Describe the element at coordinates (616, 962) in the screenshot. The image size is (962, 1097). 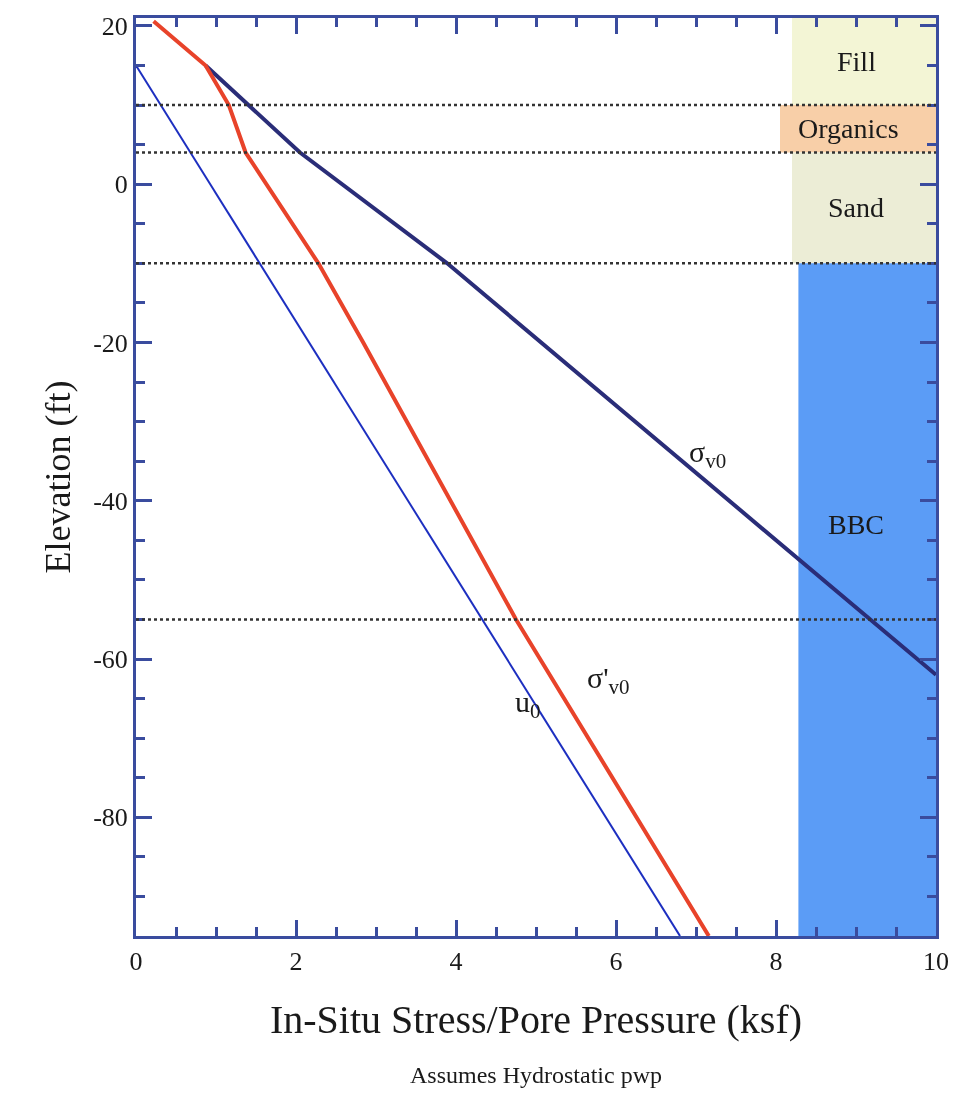
I see `x-tick-label: 6` at that location.